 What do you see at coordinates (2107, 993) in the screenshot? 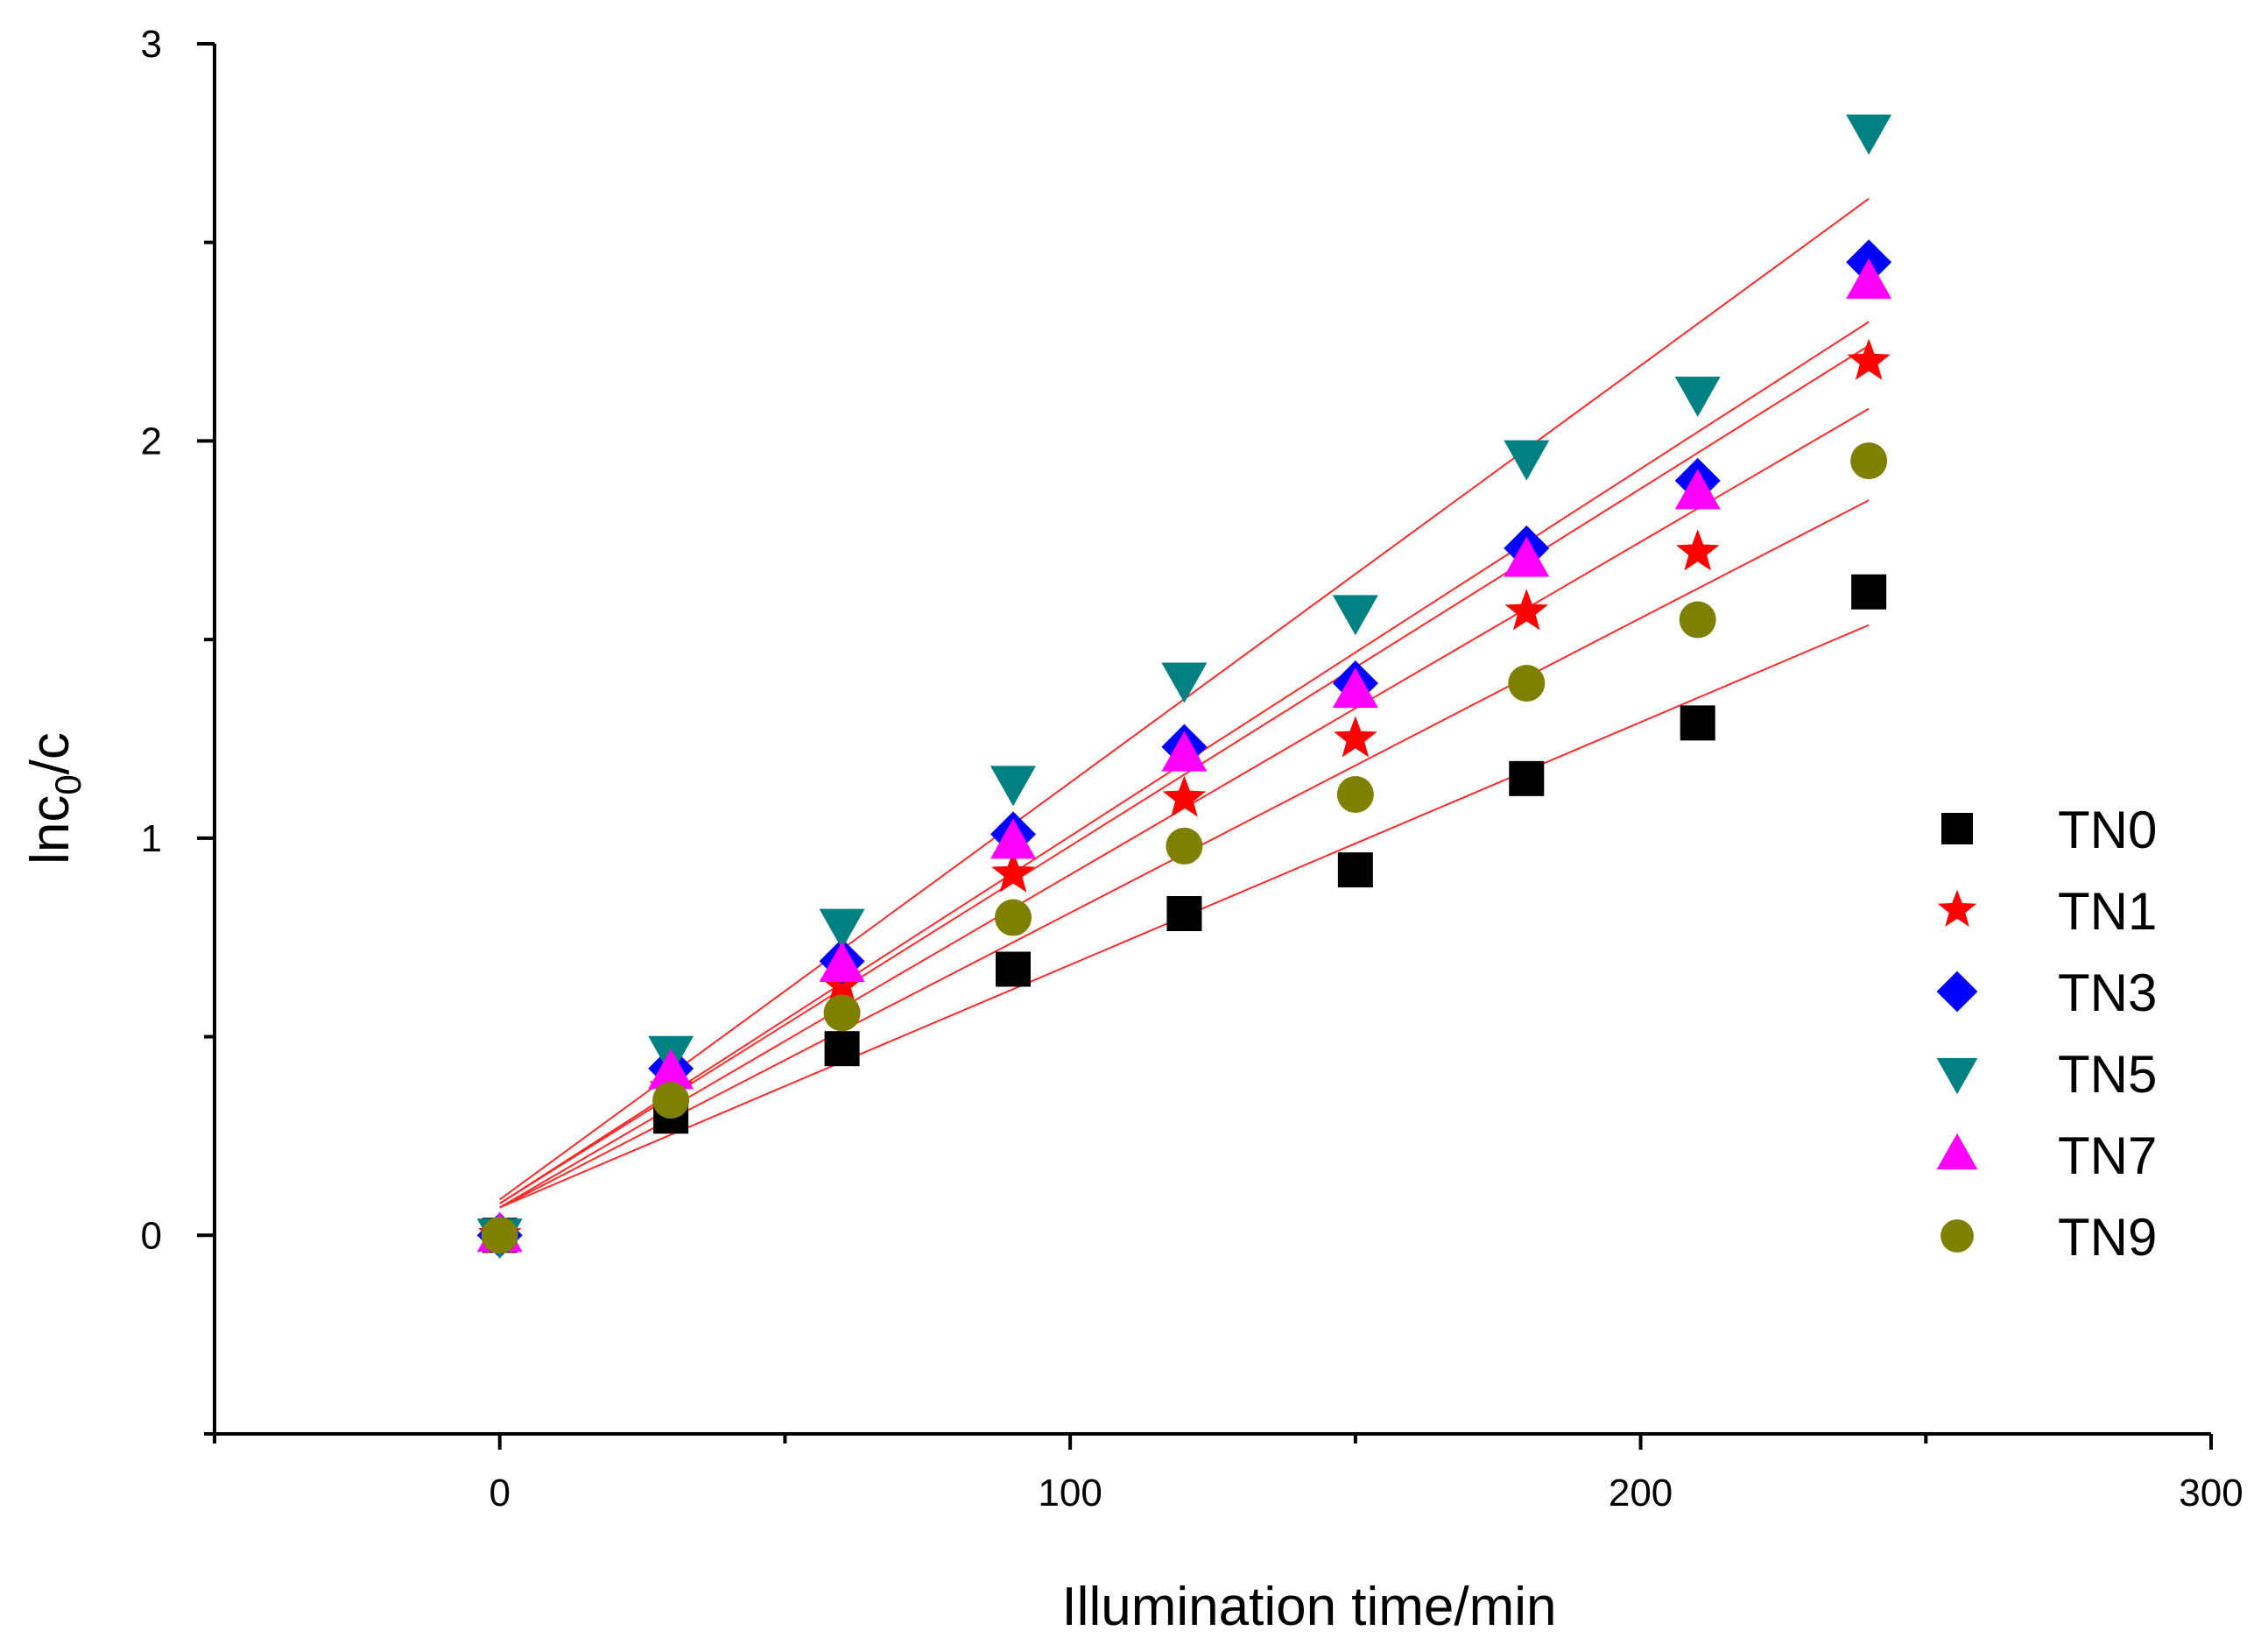
I see `legend-label-tn3: TN3` at bounding box center [2107, 993].